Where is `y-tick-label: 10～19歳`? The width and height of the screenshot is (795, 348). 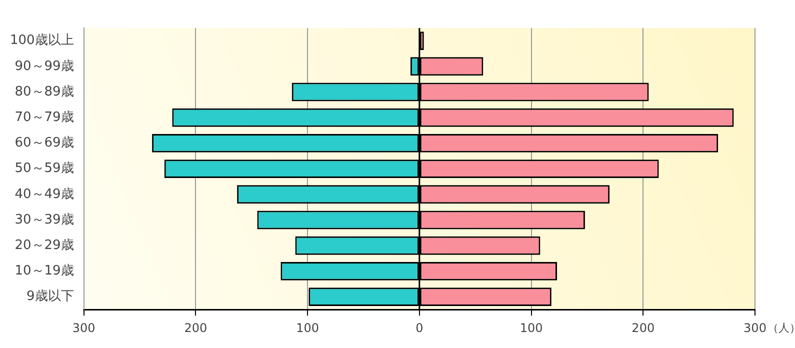 y-tick-label: 10～19歳 is located at coordinates (44, 271).